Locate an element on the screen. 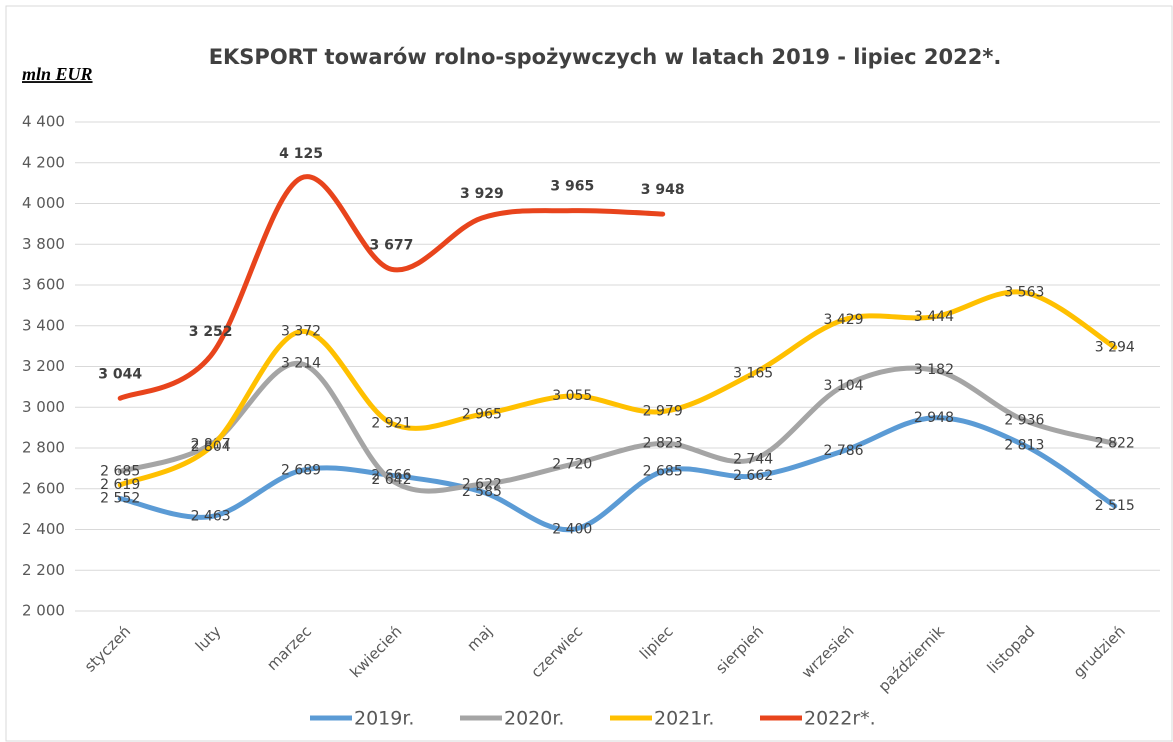 The image size is (1173, 742). data-label: 2 804 is located at coordinates (211, 447).